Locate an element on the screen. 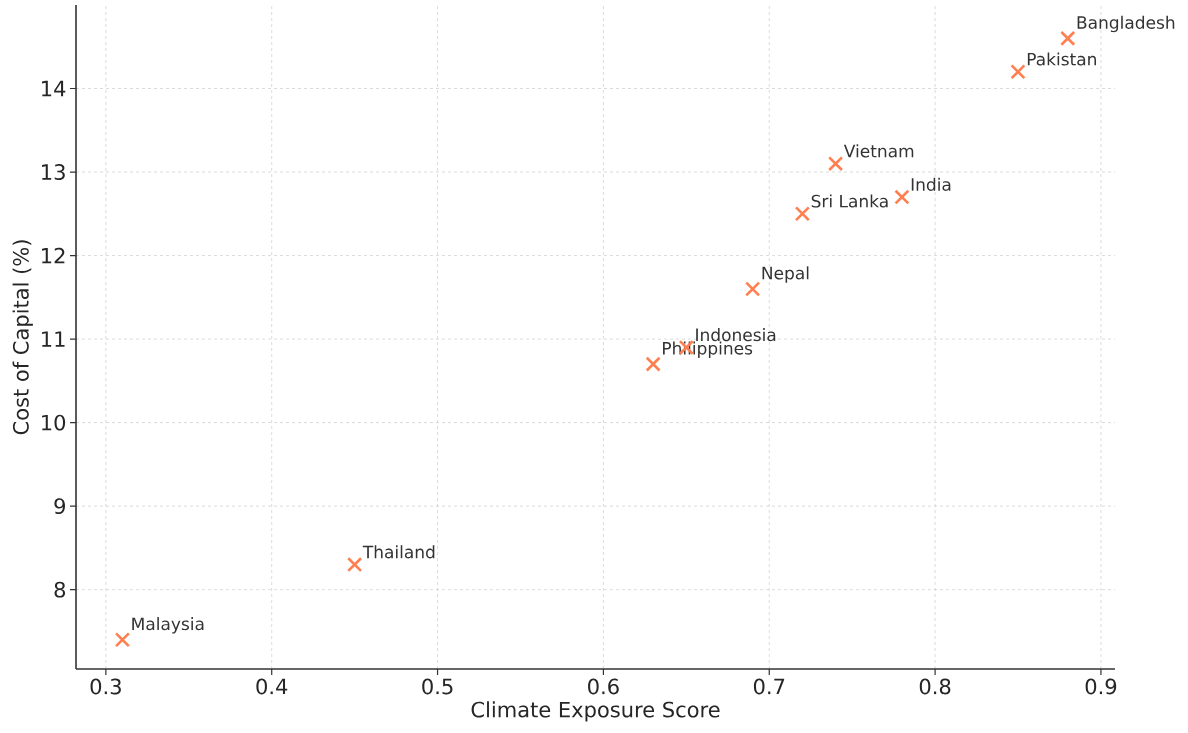 This screenshot has height=733, width=1188. y-axis-title: Cost of Capital (%) is located at coordinates (22, 337).